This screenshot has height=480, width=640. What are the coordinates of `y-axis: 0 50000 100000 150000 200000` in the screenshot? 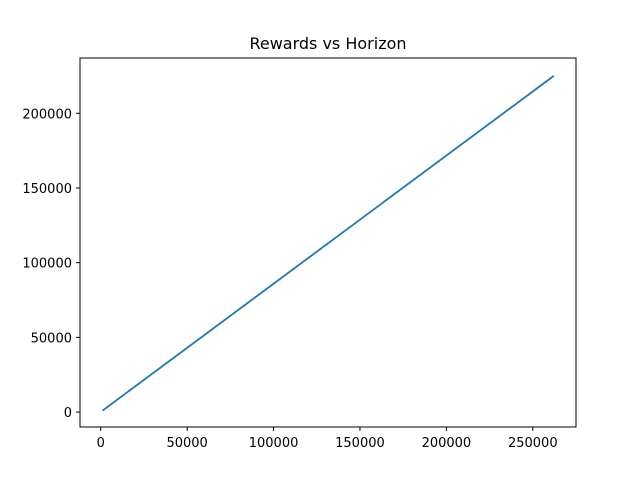 It's located at (51, 264).